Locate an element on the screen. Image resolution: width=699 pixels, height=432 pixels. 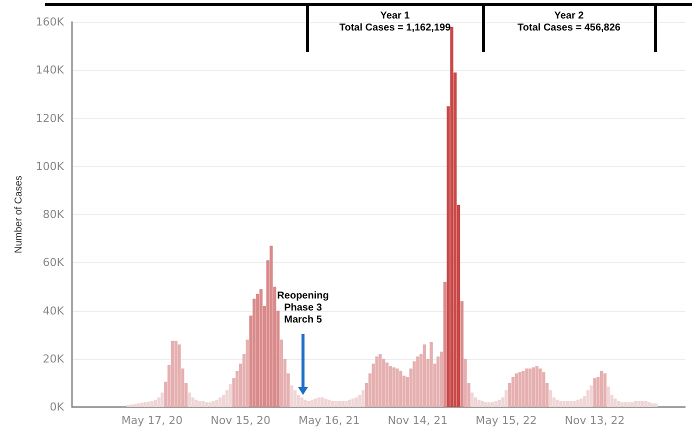
annotation: Reopening Phase 3 March 5 is located at coordinates (303, 308).